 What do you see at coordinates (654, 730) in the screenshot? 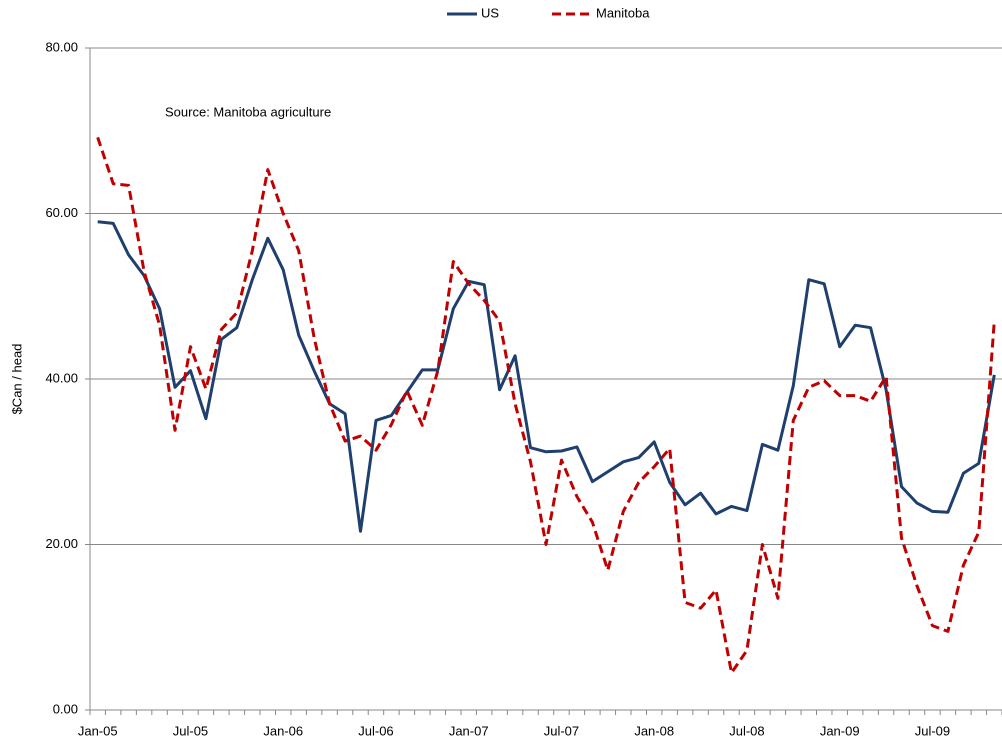
I see `x-tick-label: Jan-08` at bounding box center [654, 730].